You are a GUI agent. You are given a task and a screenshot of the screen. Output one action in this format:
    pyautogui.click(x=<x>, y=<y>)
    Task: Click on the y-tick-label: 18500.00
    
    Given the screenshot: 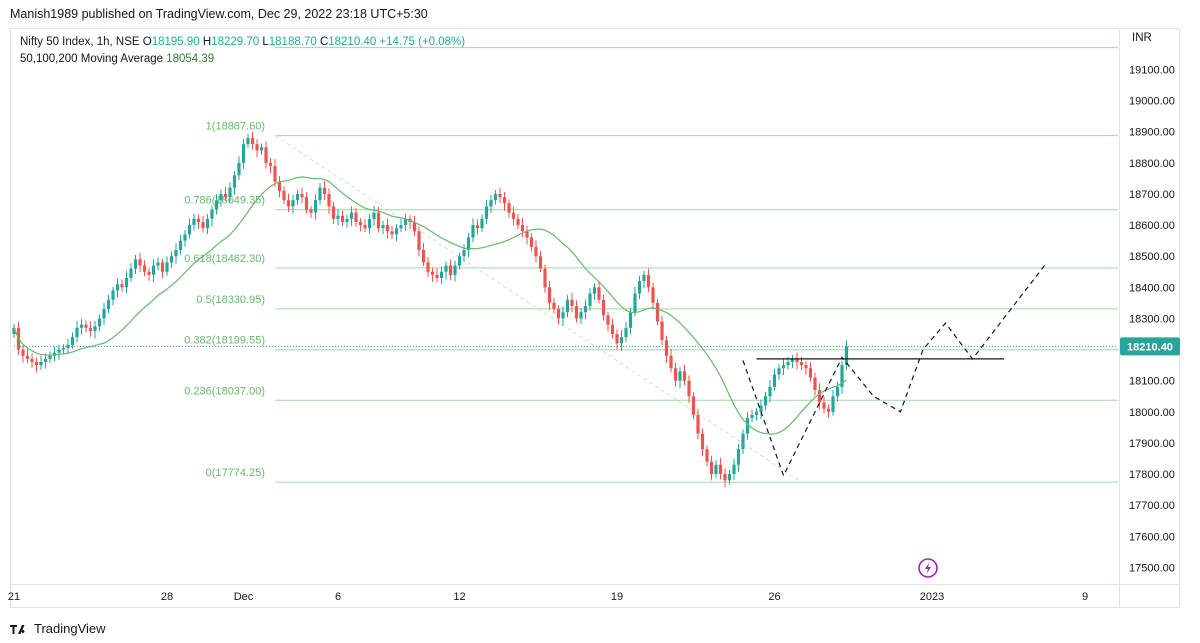 What is the action you would take?
    pyautogui.click(x=1152, y=257)
    